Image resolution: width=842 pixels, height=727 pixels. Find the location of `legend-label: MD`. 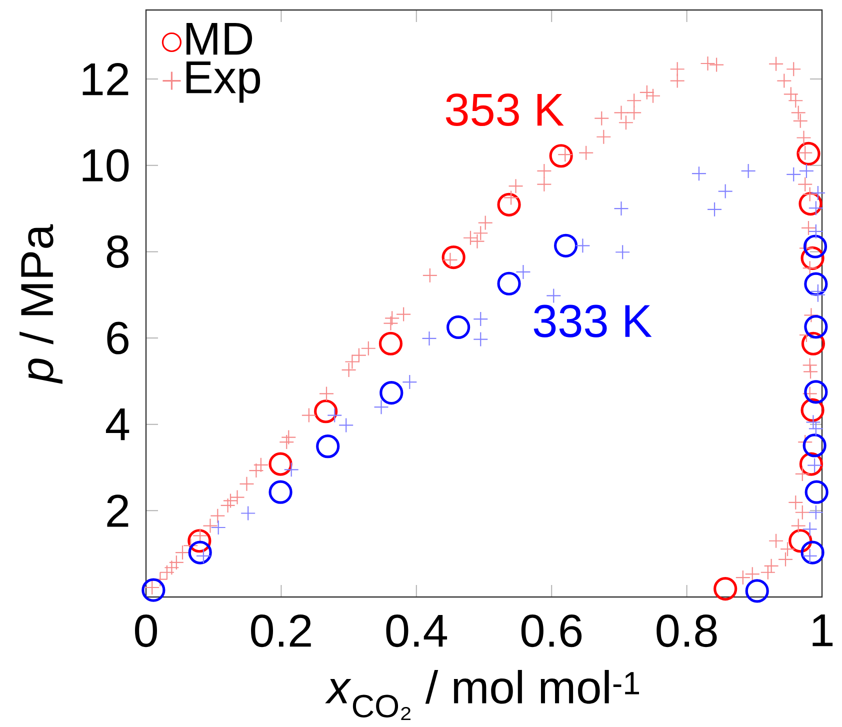

legend-label: MD is located at coordinates (219, 38).